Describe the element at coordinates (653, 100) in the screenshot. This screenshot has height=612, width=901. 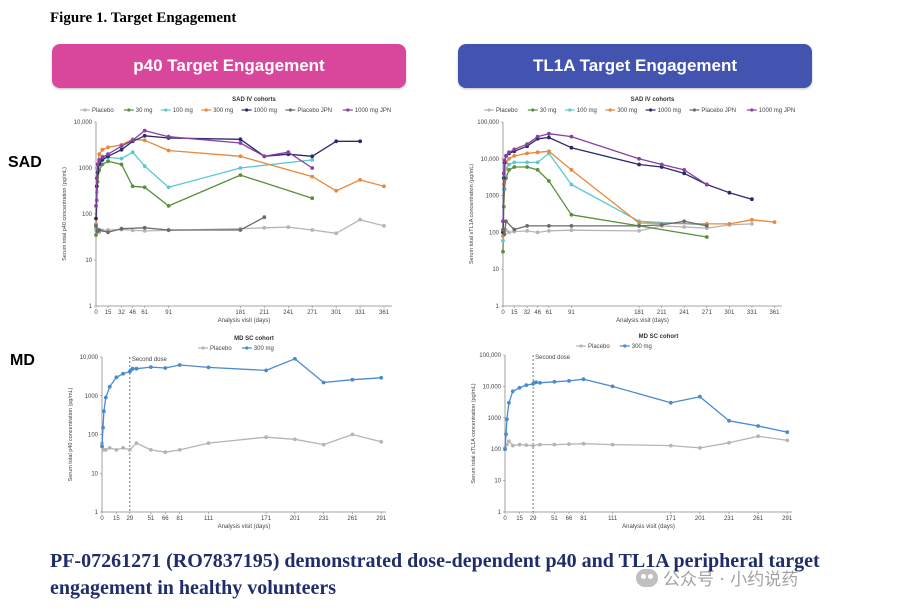
I see `chart-title: SAD IV cohorts` at that location.